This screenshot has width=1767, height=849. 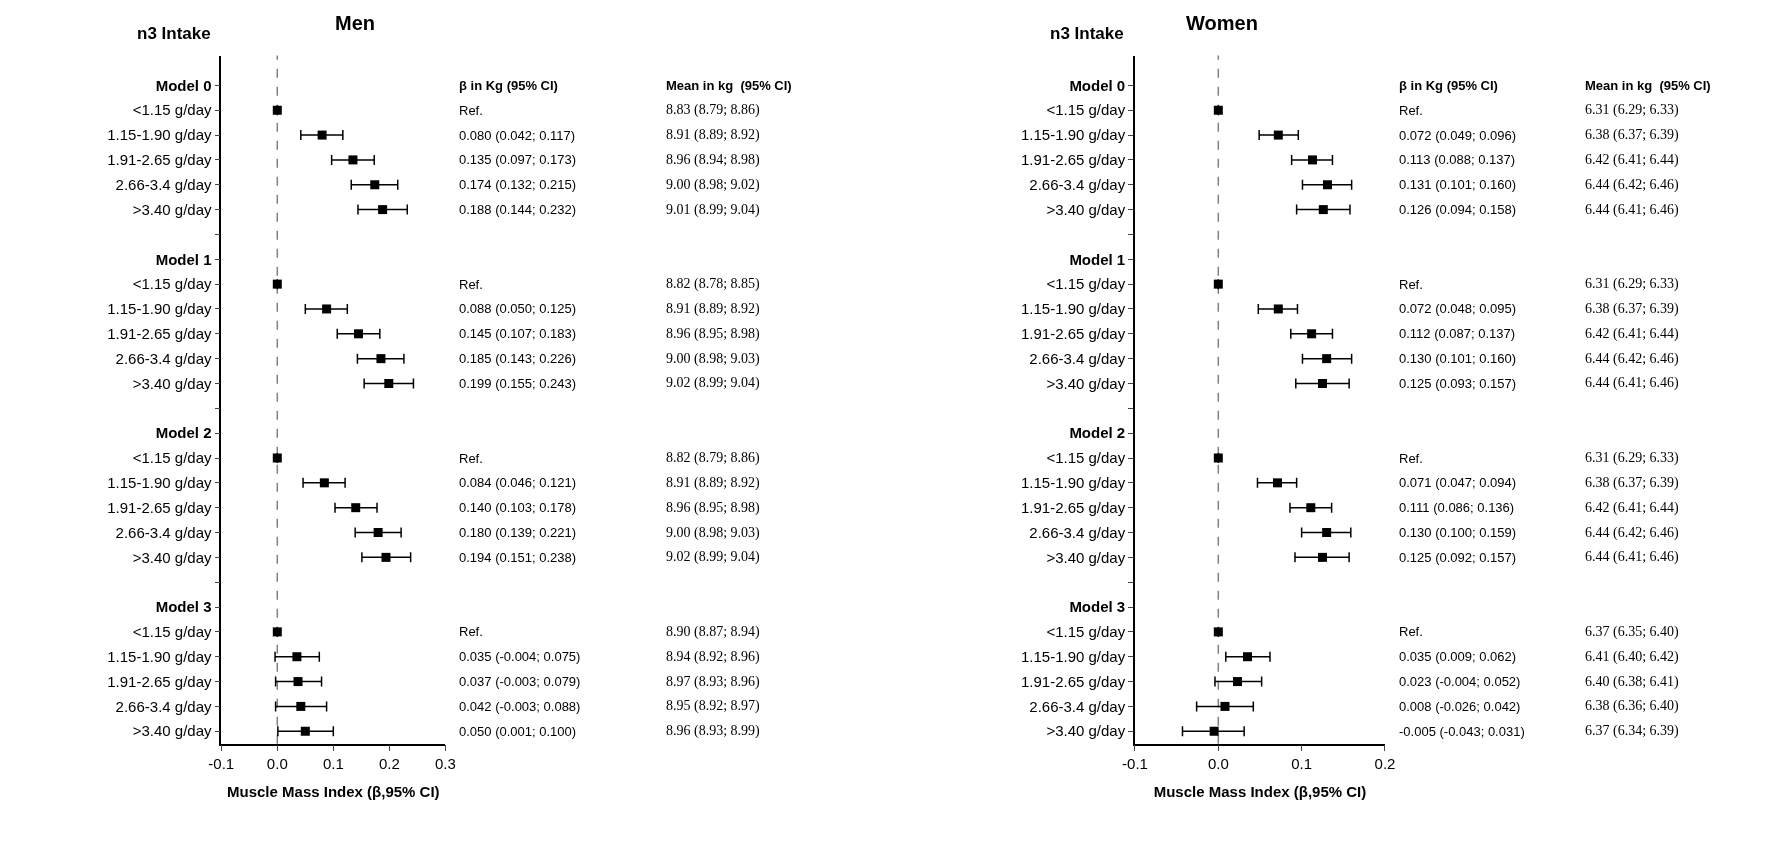 What do you see at coordinates (518, 308) in the screenshot?
I see `text: 0.088 (0.050; 0.125)` at bounding box center [518, 308].